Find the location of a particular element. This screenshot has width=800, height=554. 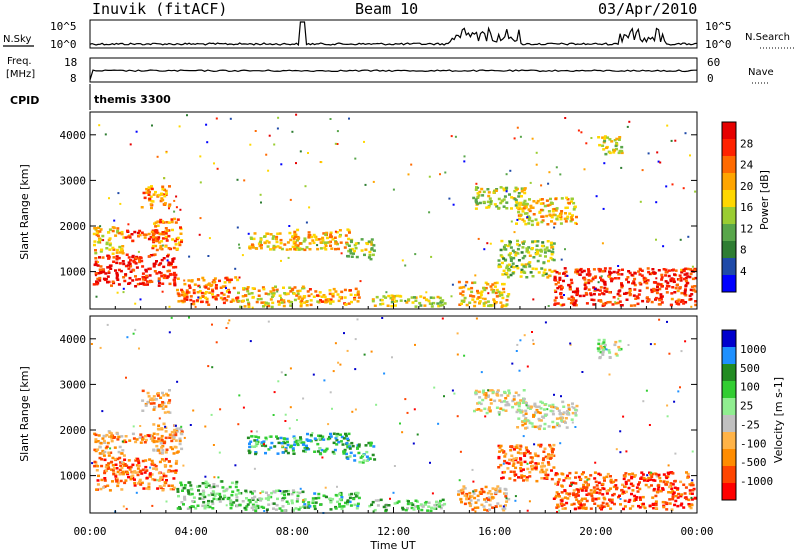

colorbar-segment is located at coordinates (729, 355).